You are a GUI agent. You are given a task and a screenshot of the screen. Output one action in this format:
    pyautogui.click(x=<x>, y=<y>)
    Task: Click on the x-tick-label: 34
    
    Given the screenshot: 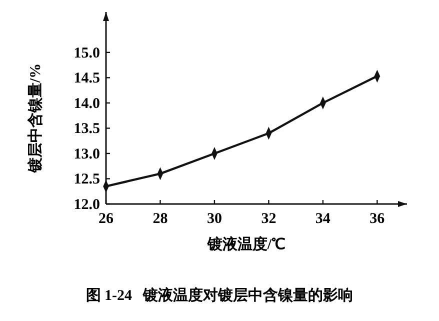 What is the action you would take?
    pyautogui.click(x=323, y=219)
    